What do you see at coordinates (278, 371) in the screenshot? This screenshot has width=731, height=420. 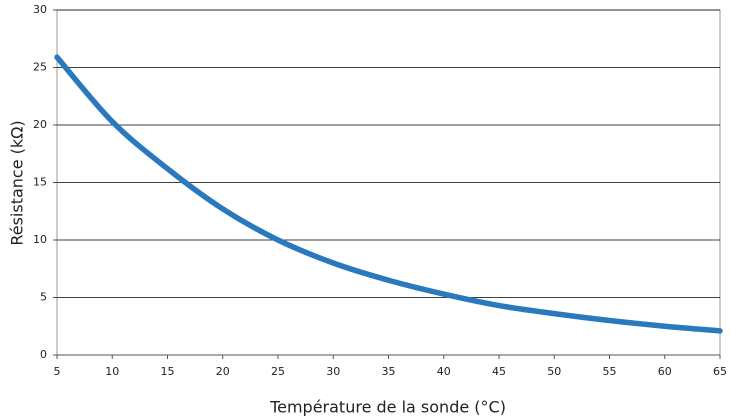 I see `x-tick-label: 25` at bounding box center [278, 371].